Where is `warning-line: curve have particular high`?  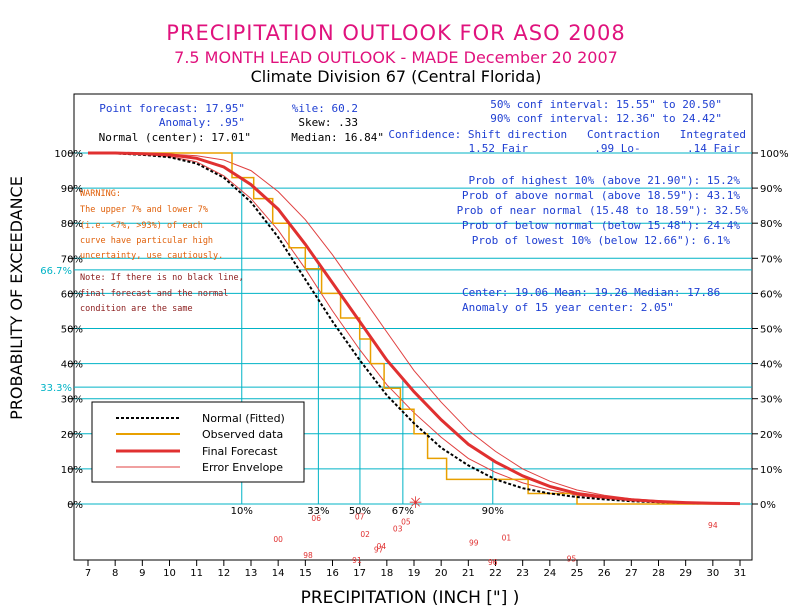 warning-line: curve have particular high is located at coordinates (146, 241).